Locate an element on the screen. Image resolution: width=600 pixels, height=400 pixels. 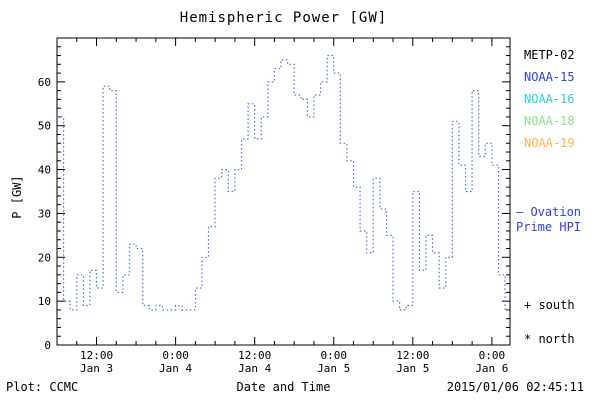
south-marker-label: + south is located at coordinates (549, 305).